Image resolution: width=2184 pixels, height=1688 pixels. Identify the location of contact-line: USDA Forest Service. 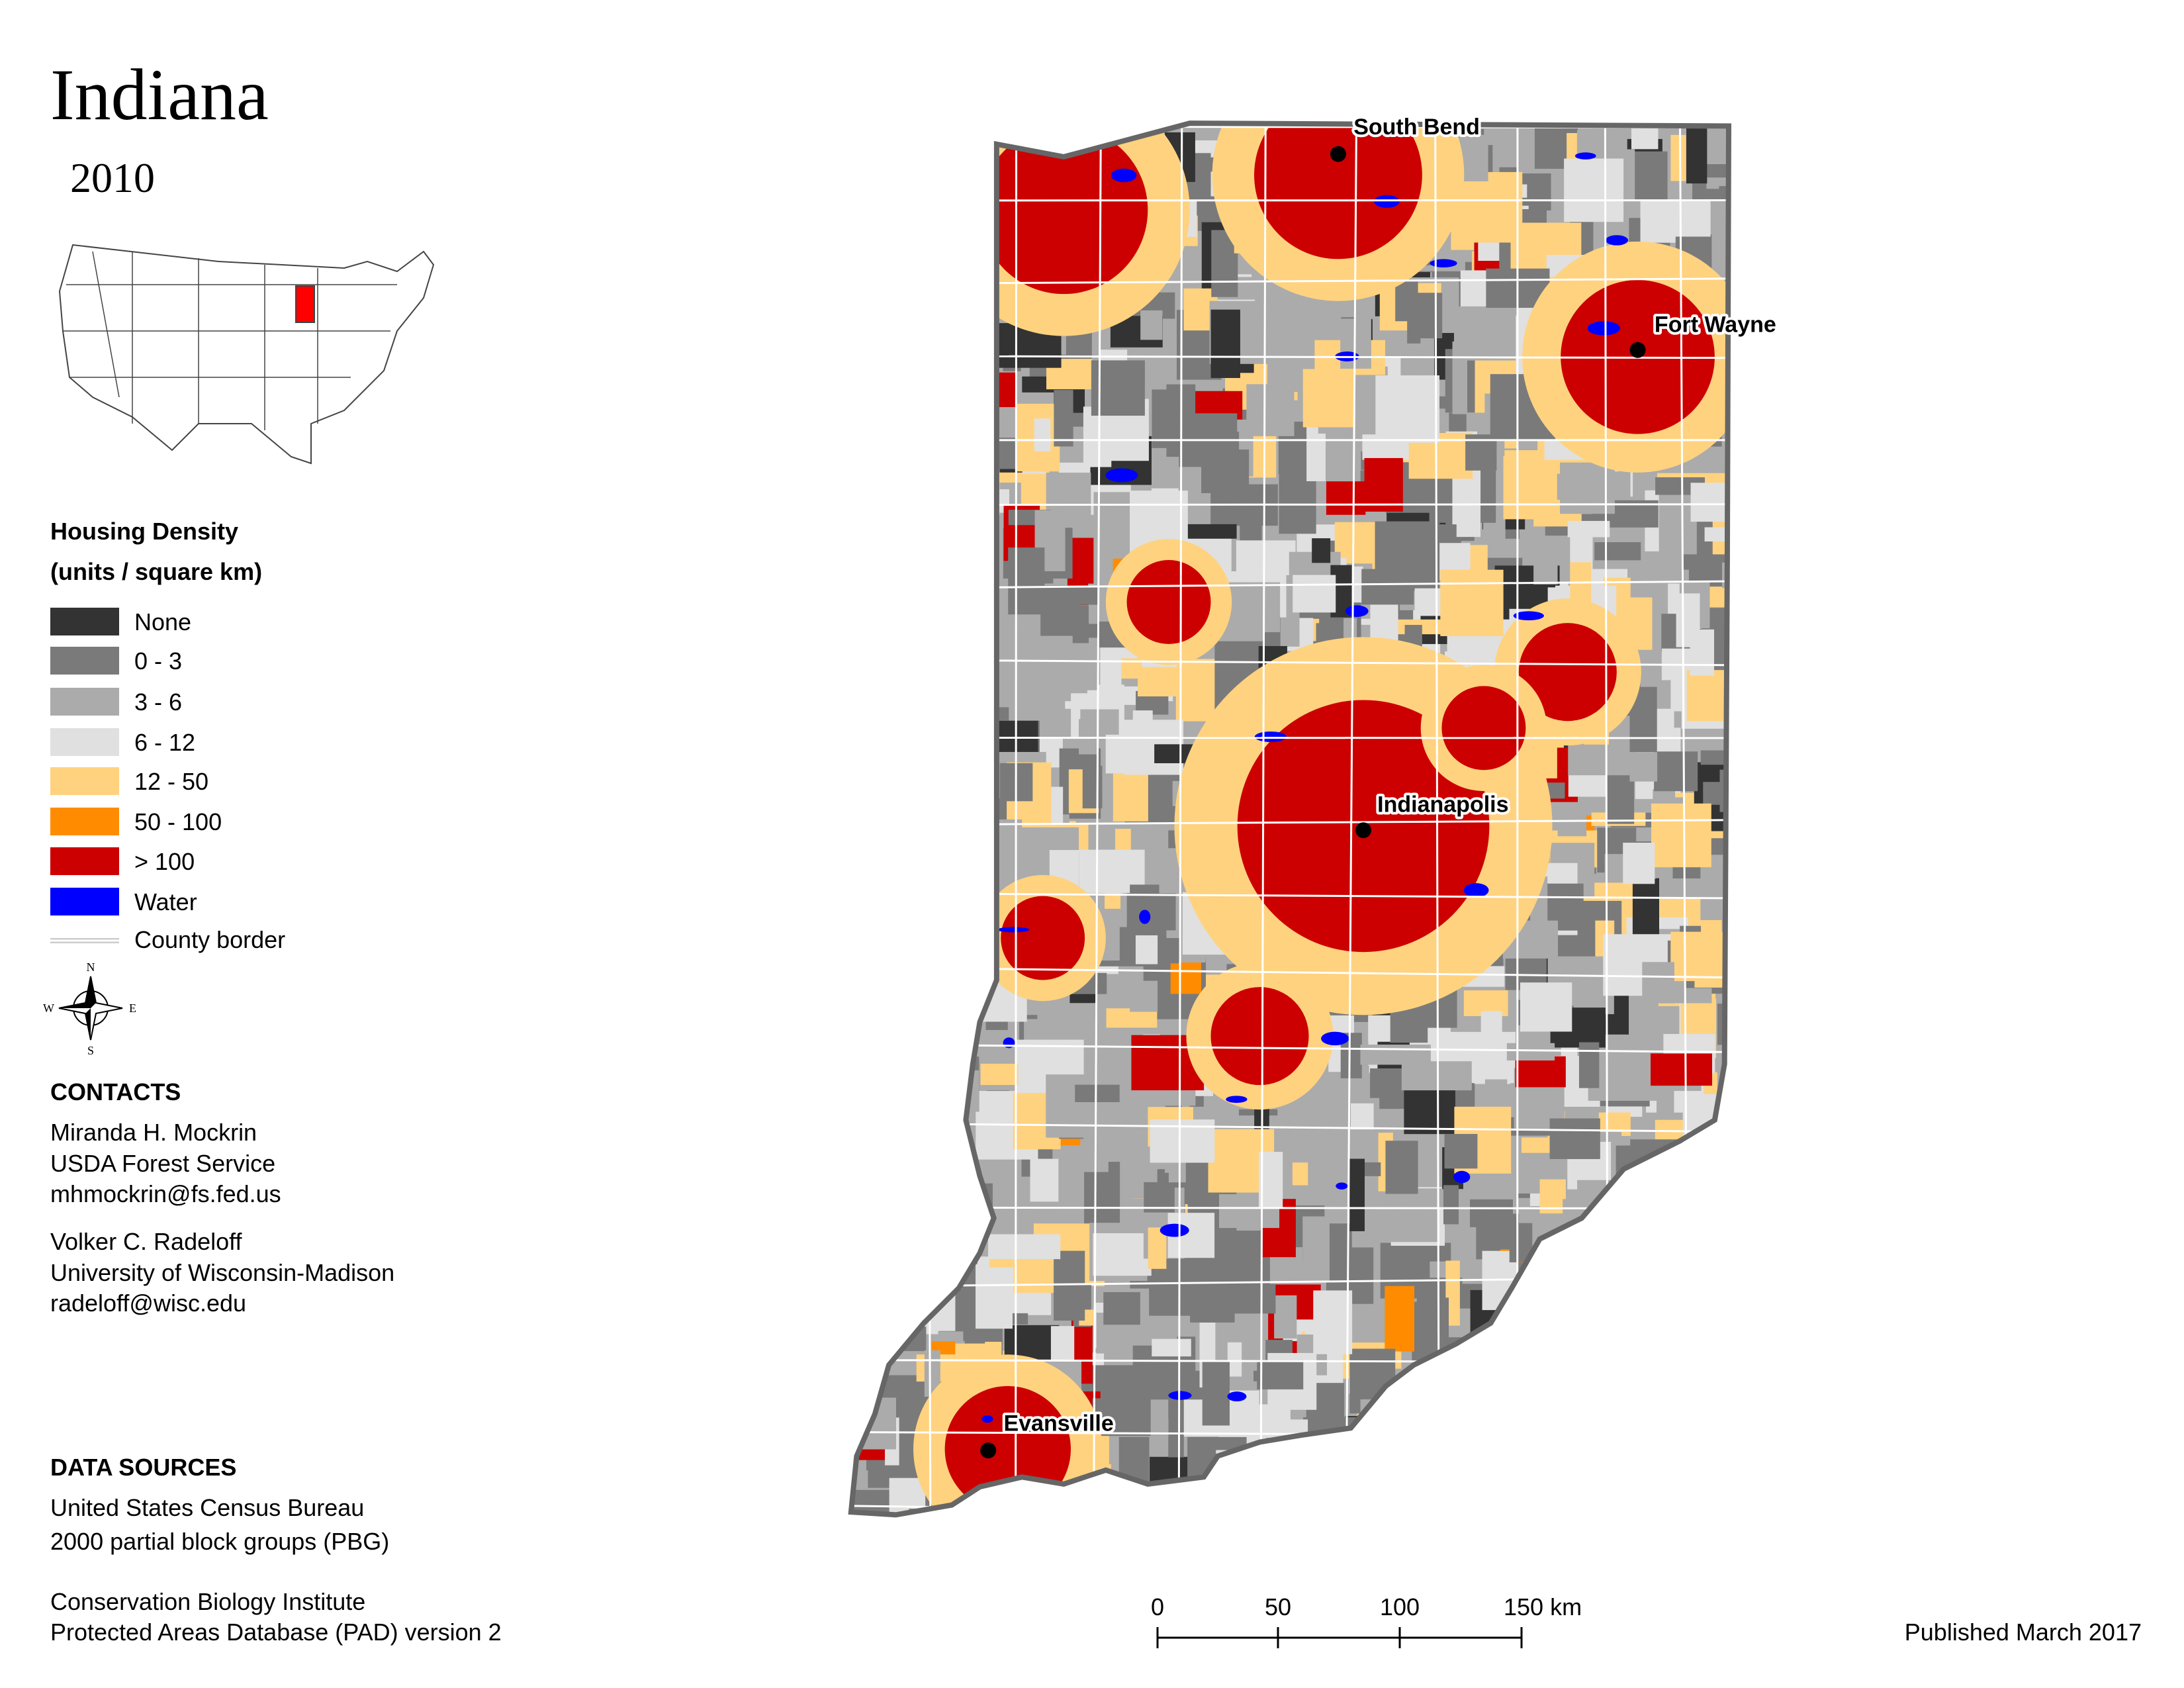
(162, 1163).